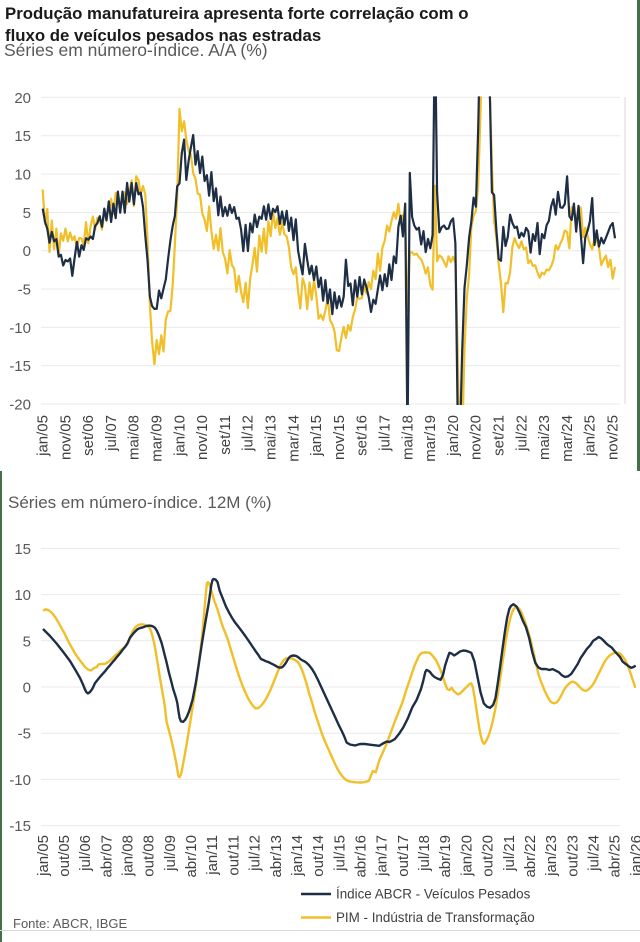 The width and height of the screenshot is (640, 942). What do you see at coordinates (382, 856) in the screenshot?
I see `svg-text: jan/17` at bounding box center [382, 856].